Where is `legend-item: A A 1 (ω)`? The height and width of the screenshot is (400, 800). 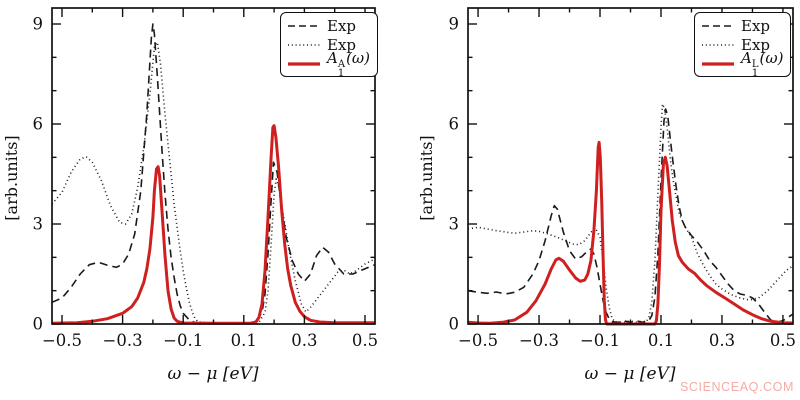
legend-item: A A 1 (ω) is located at coordinates (328, 63).